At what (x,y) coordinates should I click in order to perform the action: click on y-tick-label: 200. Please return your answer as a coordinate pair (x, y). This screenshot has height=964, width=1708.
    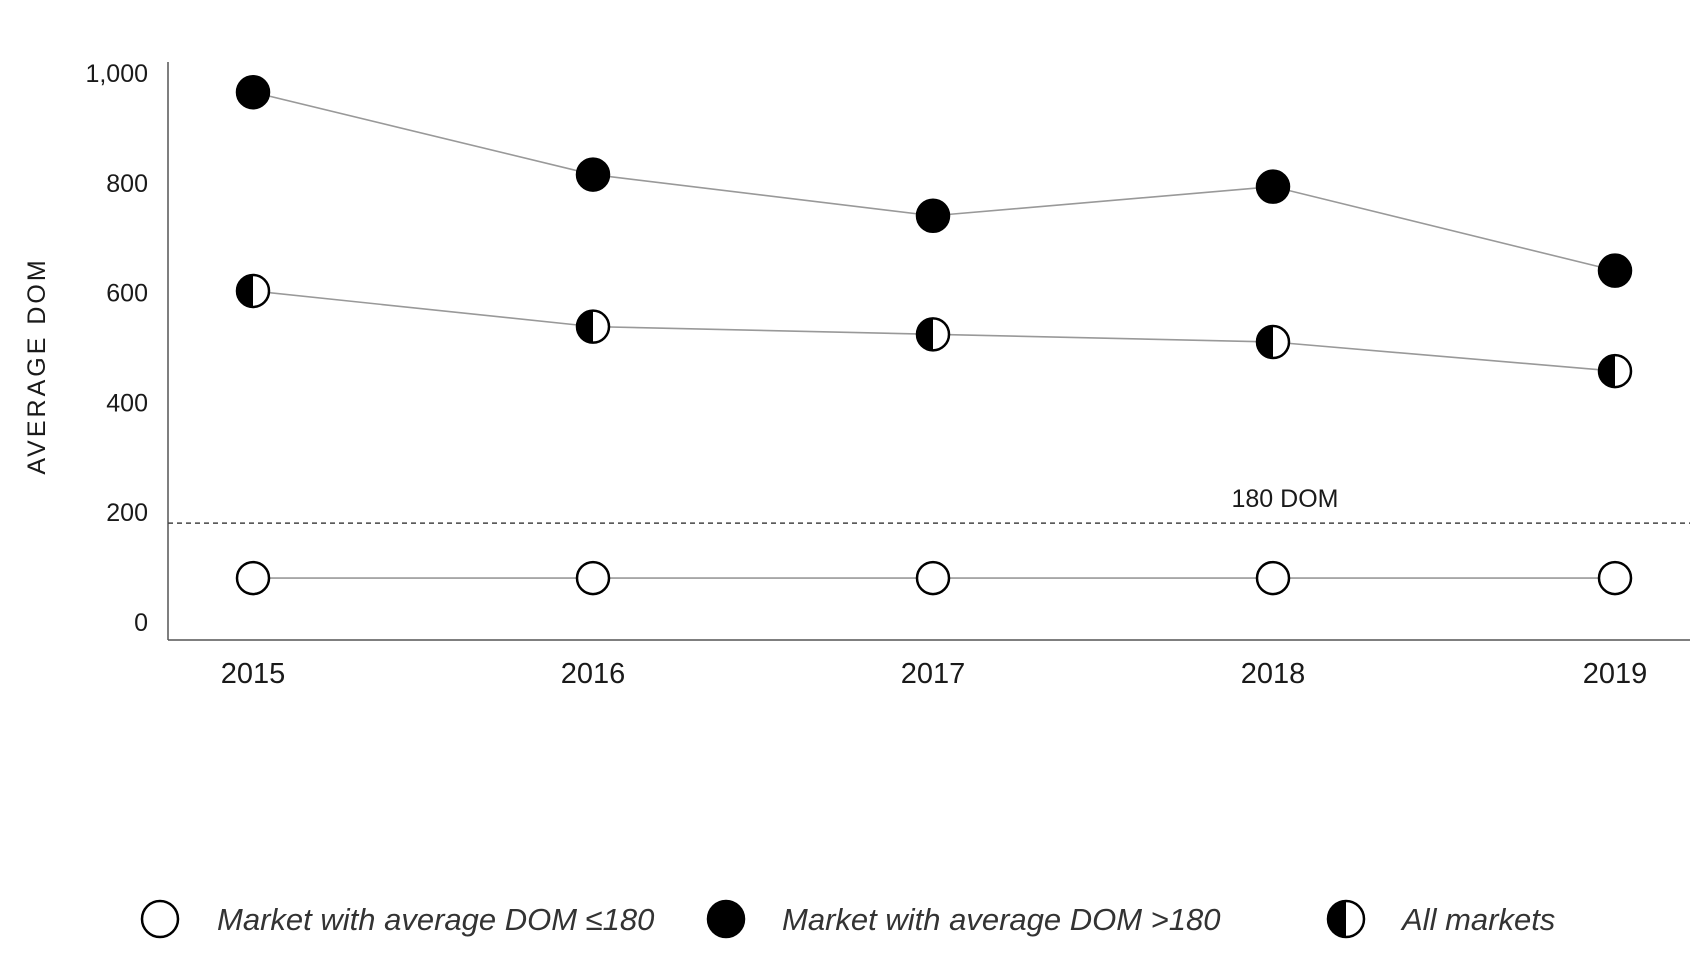
    Looking at the image, I should click on (127, 513).